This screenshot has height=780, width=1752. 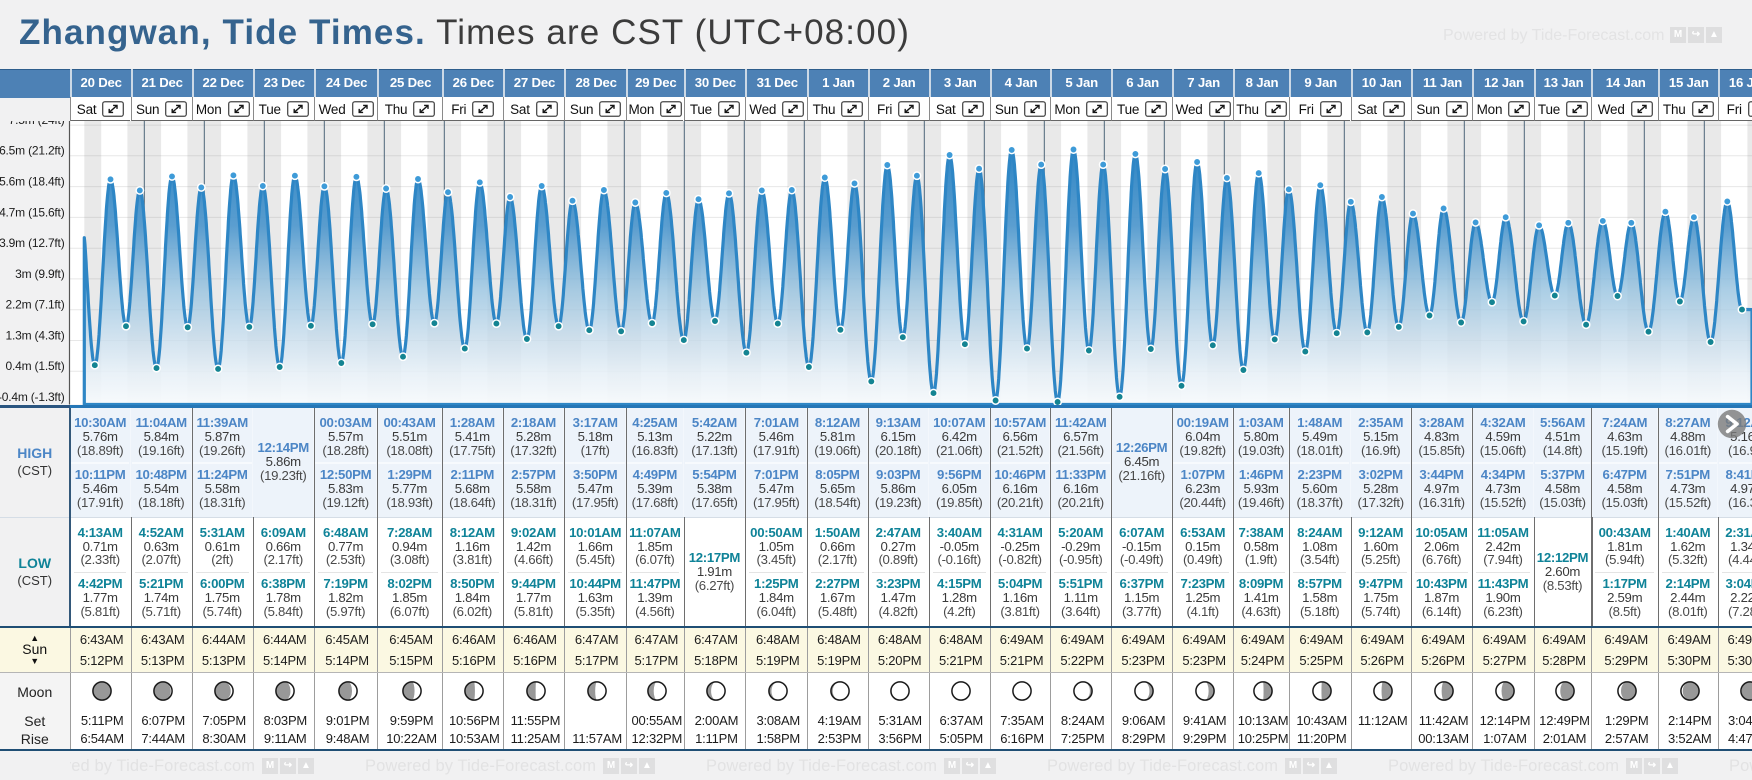 What do you see at coordinates (32, 151) in the screenshot?
I see `svg-text: 6.5m (21.2ft)` at bounding box center [32, 151].